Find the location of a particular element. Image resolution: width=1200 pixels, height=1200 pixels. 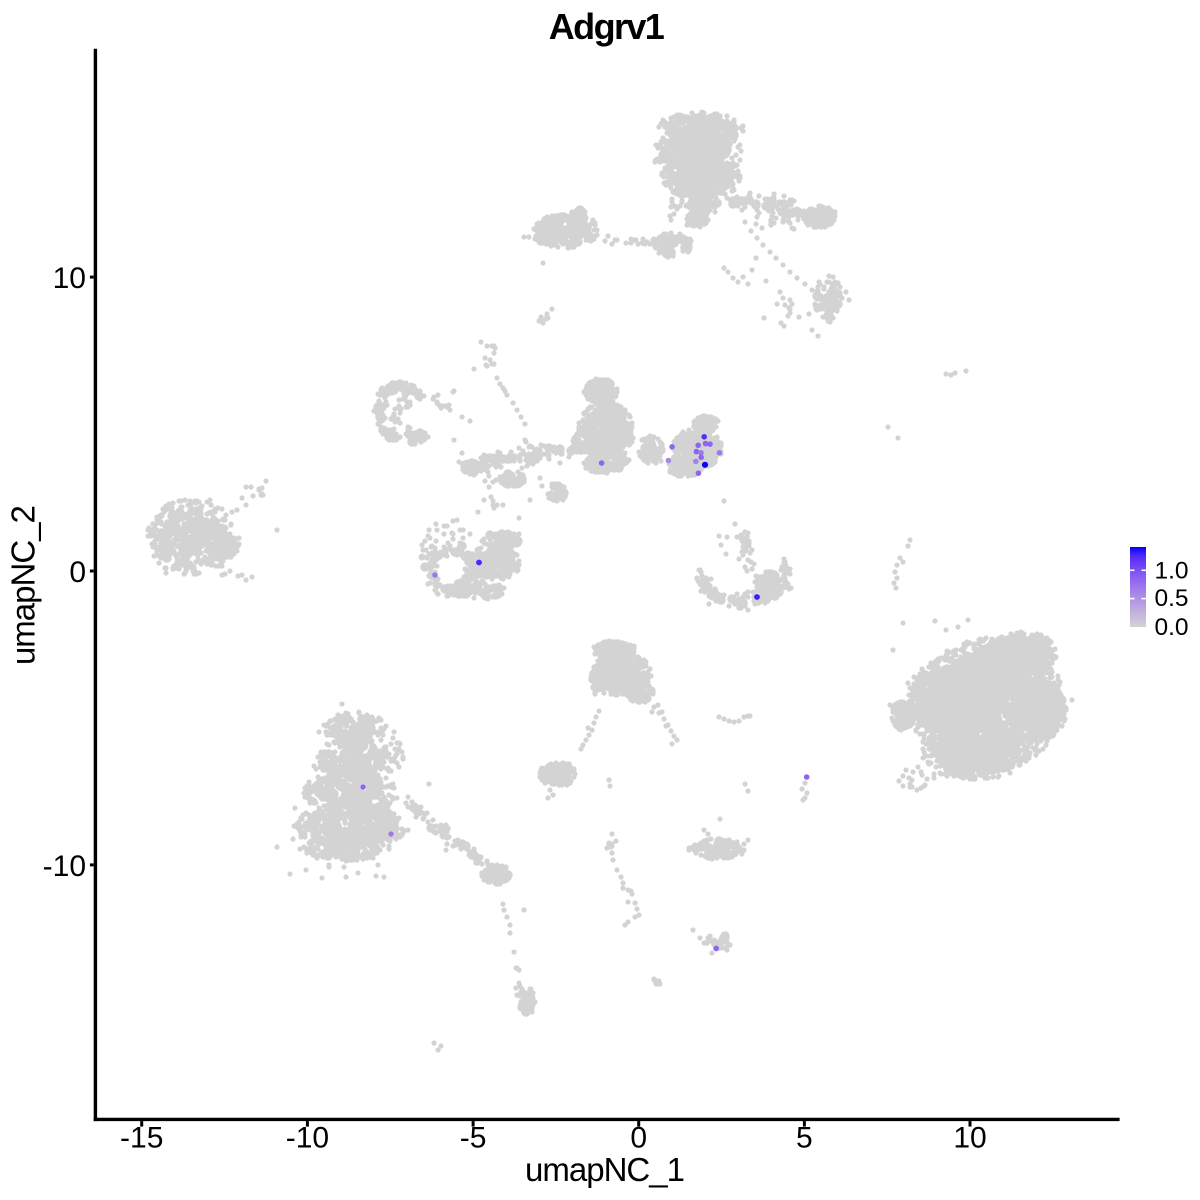

svg-text: umapNC_1 is located at coordinates (604, 1169).